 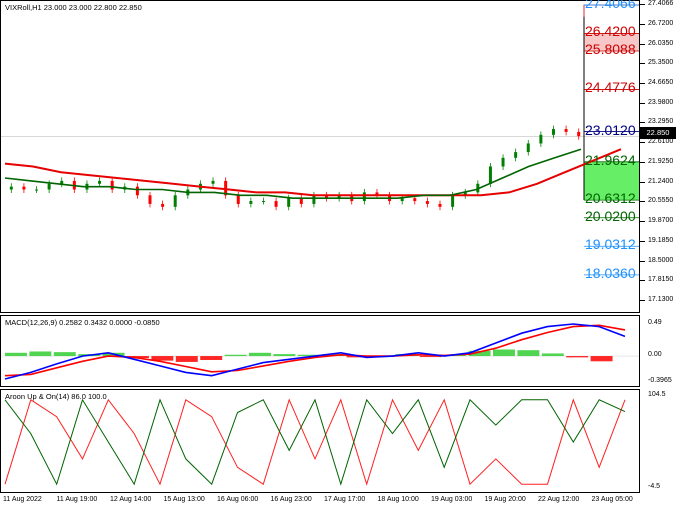 What do you see at coordinates (661, 82) in the screenshot?
I see `price-axis-label: 24.6650` at bounding box center [661, 82].